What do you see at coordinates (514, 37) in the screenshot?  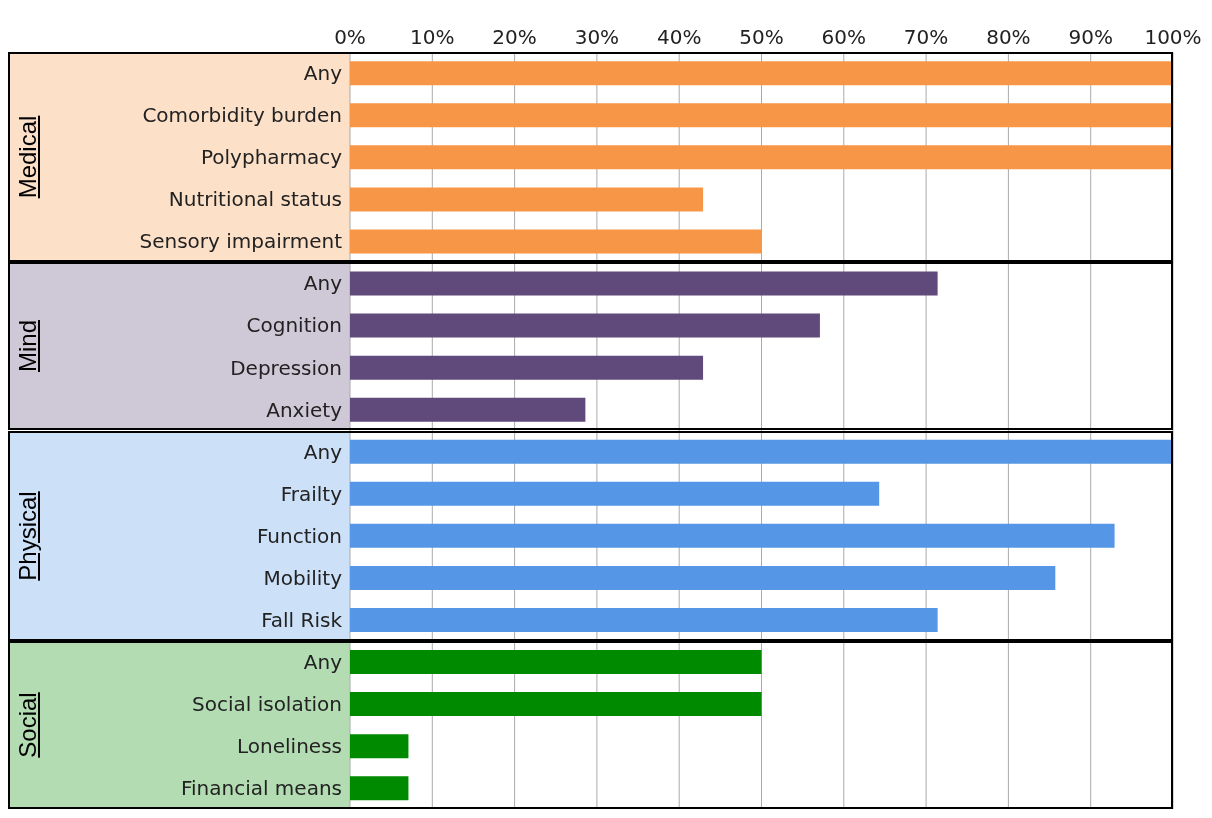 I see `x-tick-label: 20%` at bounding box center [514, 37].